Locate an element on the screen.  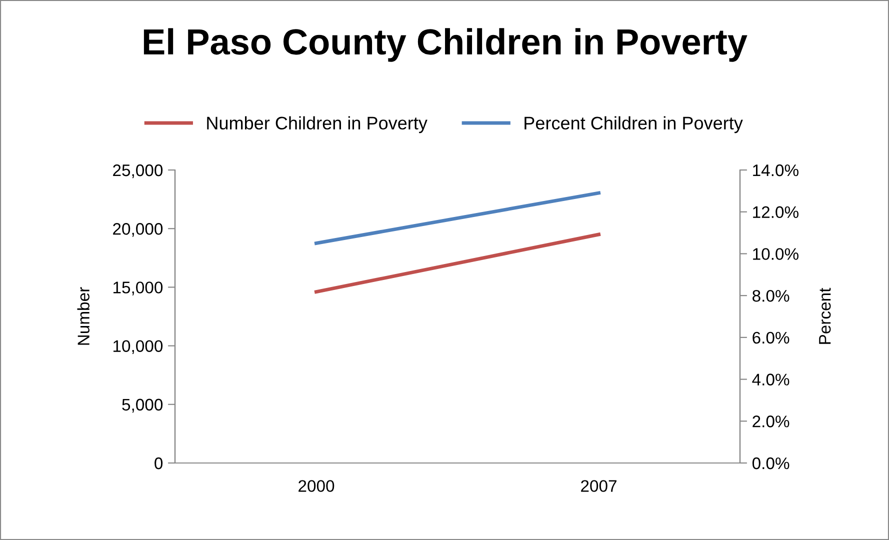
y2-tick-label: 4.0% is located at coordinates (771, 380).